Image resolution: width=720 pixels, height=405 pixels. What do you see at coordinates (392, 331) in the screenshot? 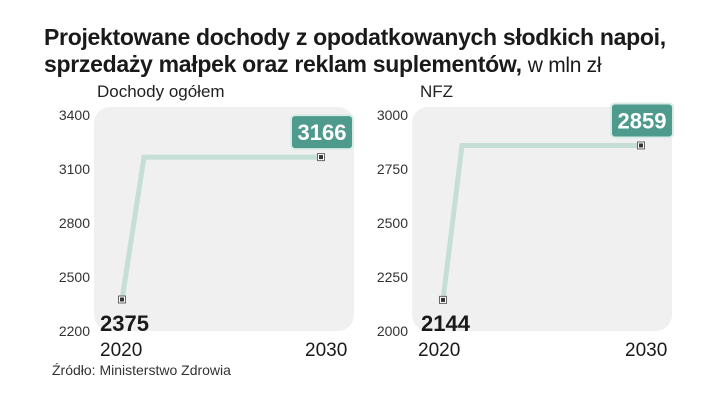
I see `y-tick-label: 2000` at bounding box center [392, 331].